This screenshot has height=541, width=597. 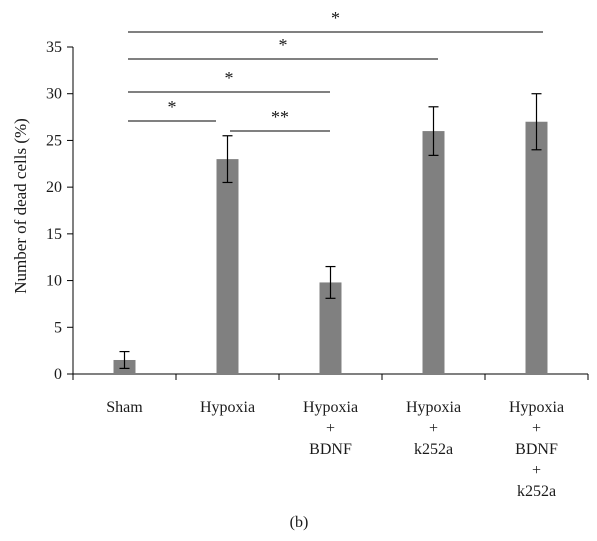 I want to click on significance-label: **, so click(x=280, y=117).